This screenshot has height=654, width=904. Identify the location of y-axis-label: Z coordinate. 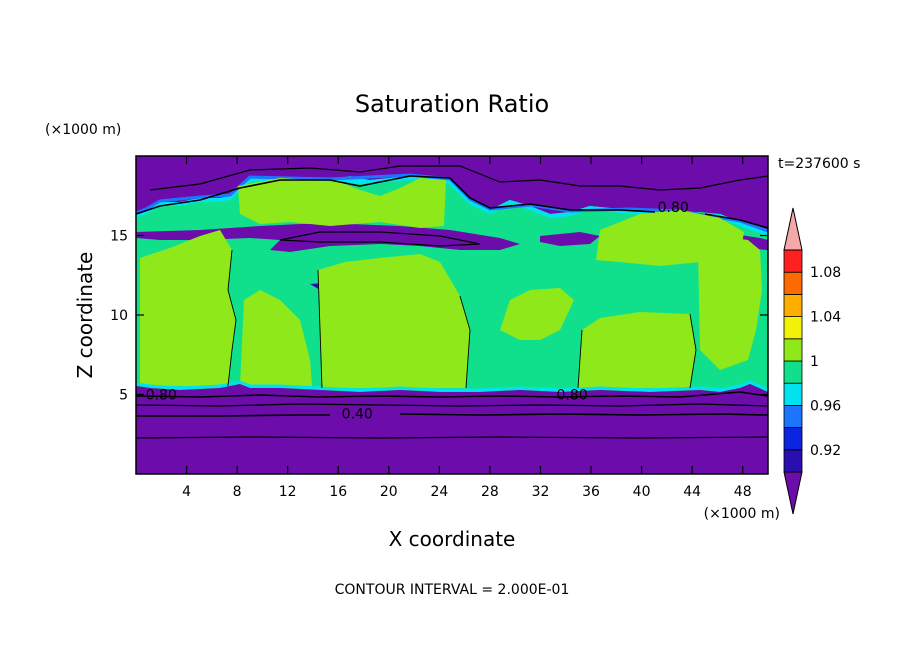
(85, 315).